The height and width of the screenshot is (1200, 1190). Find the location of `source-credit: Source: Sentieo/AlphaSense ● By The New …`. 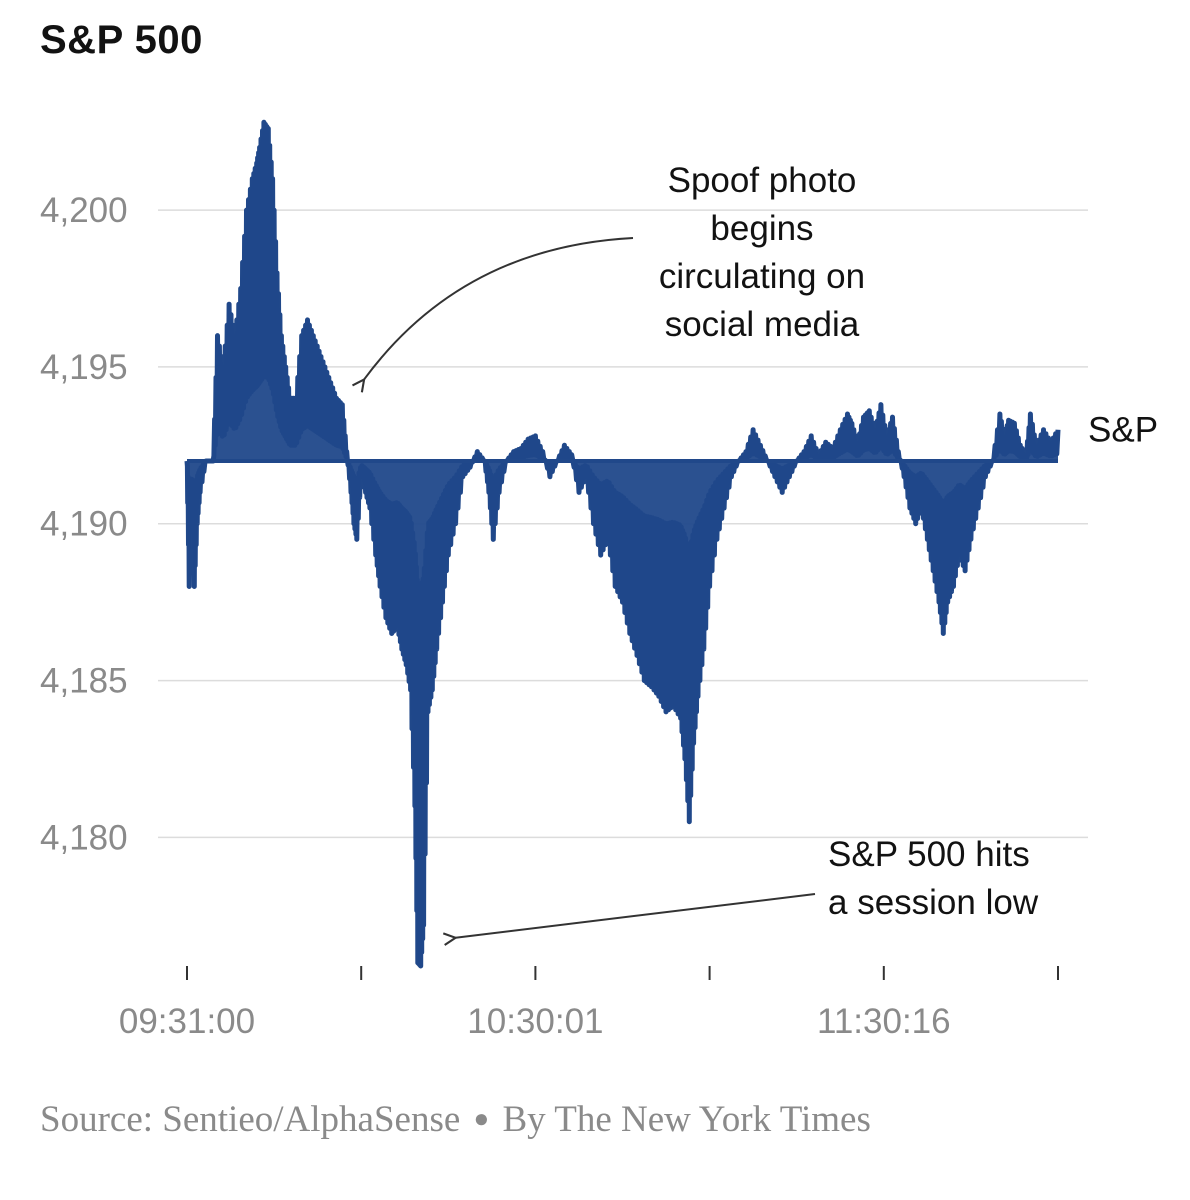

source-credit: Source: Sentieo/AlphaSense ● By The New … is located at coordinates (455, 1119).